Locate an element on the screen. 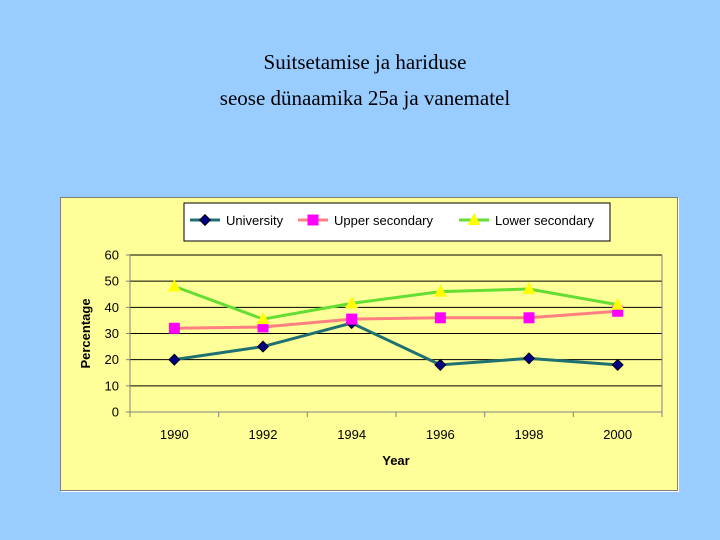  series-upper-secondary is located at coordinates (396, 319).